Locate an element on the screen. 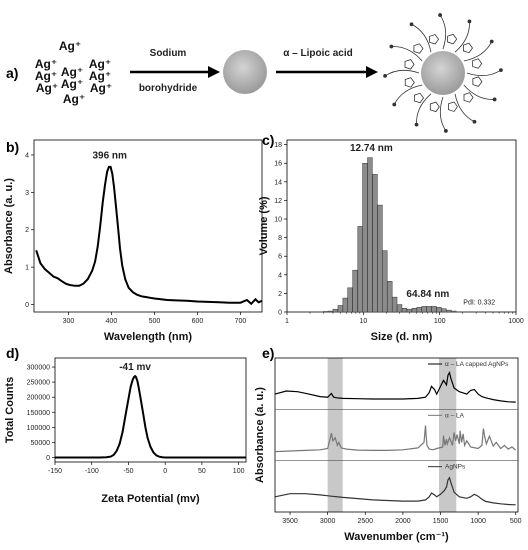 This screenshot has width=528, height=550. legend-label: α – LA is located at coordinates (455, 415).